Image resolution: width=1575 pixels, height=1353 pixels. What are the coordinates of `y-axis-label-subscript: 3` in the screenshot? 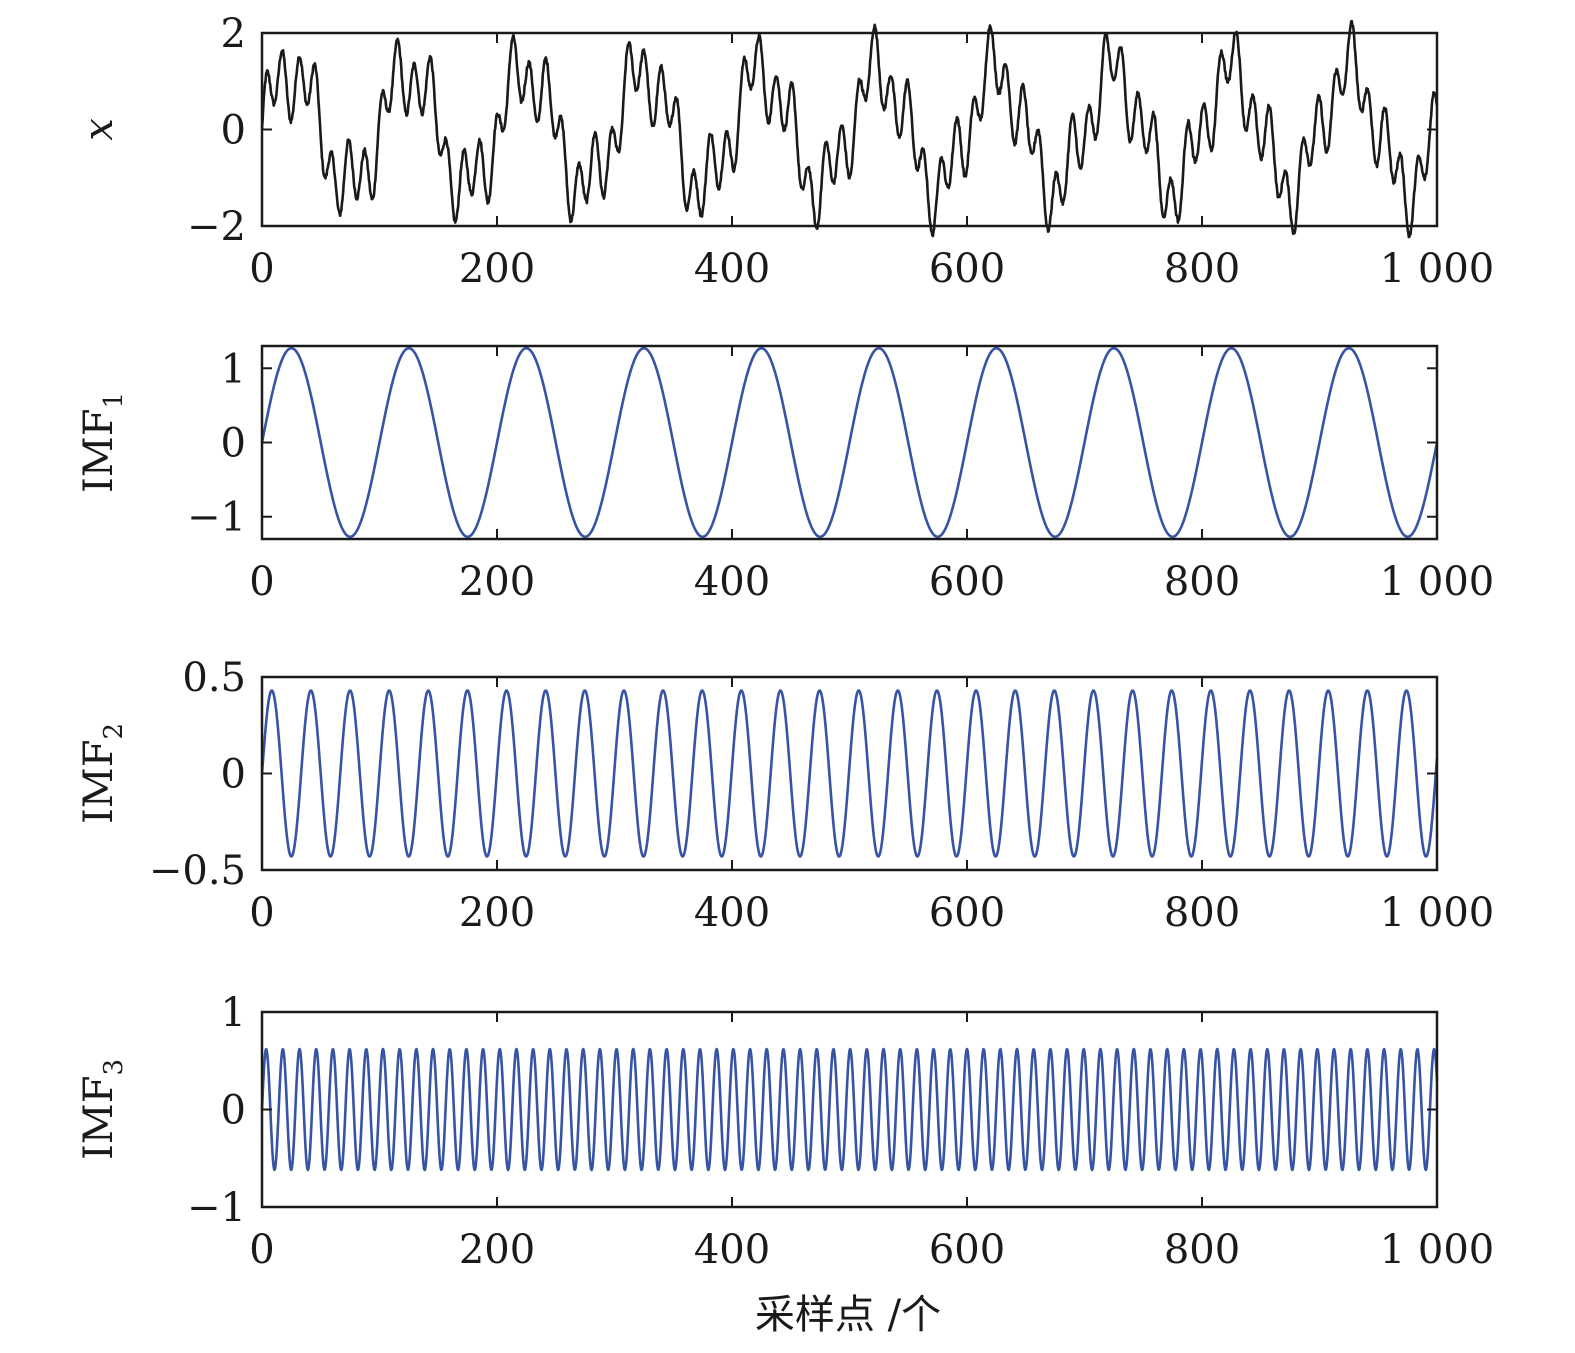 It's located at (114, 1067).